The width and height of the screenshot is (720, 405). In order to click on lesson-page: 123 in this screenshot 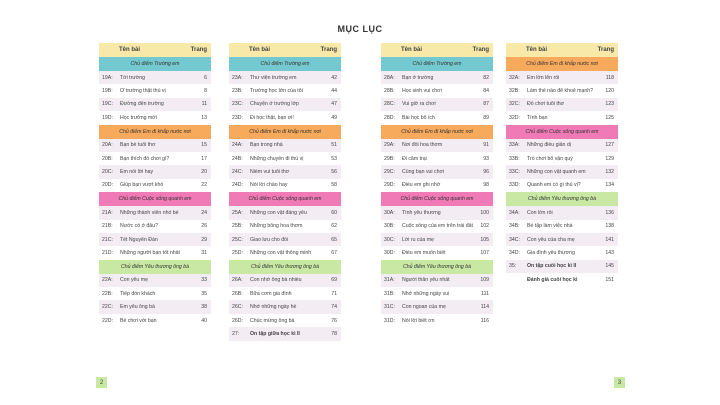, I will do `click(609, 104)`.